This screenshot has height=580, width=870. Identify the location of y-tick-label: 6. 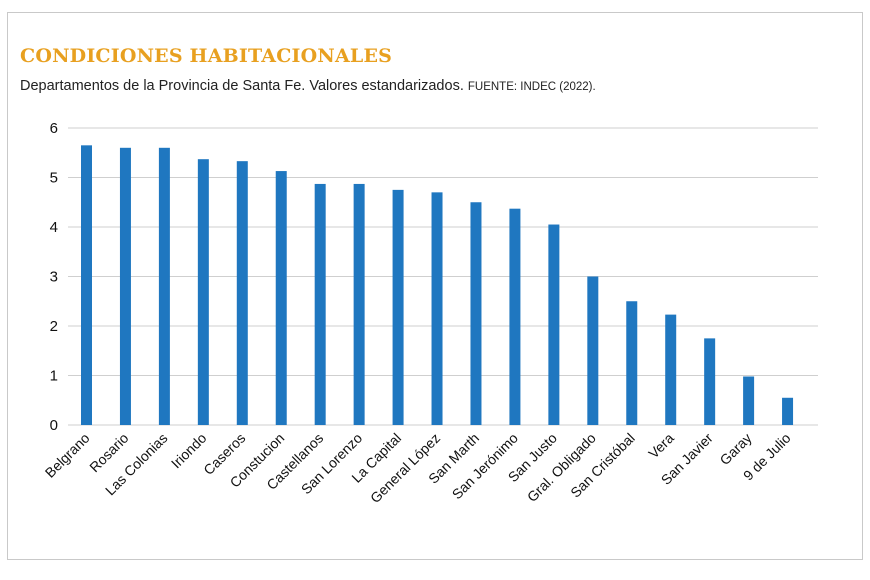
(54, 128).